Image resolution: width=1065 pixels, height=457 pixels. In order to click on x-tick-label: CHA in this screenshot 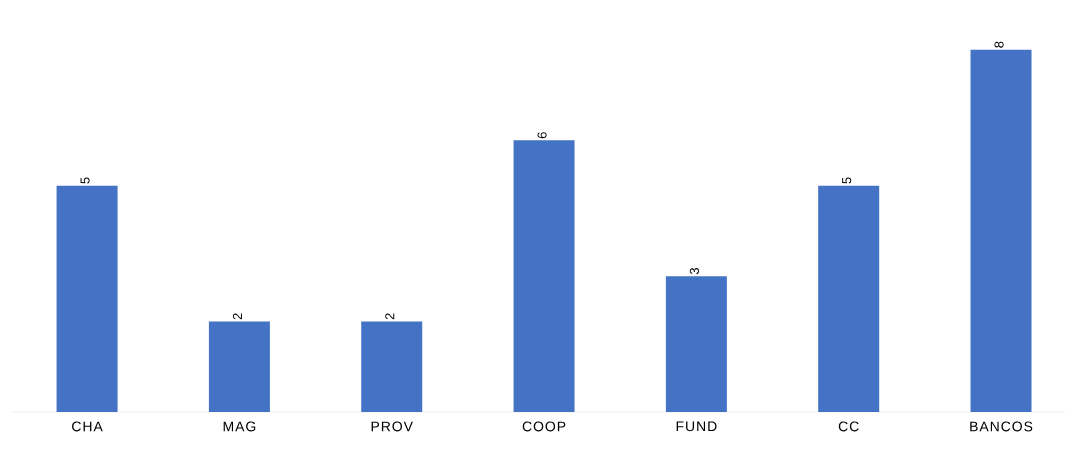, I will do `click(87, 426)`.